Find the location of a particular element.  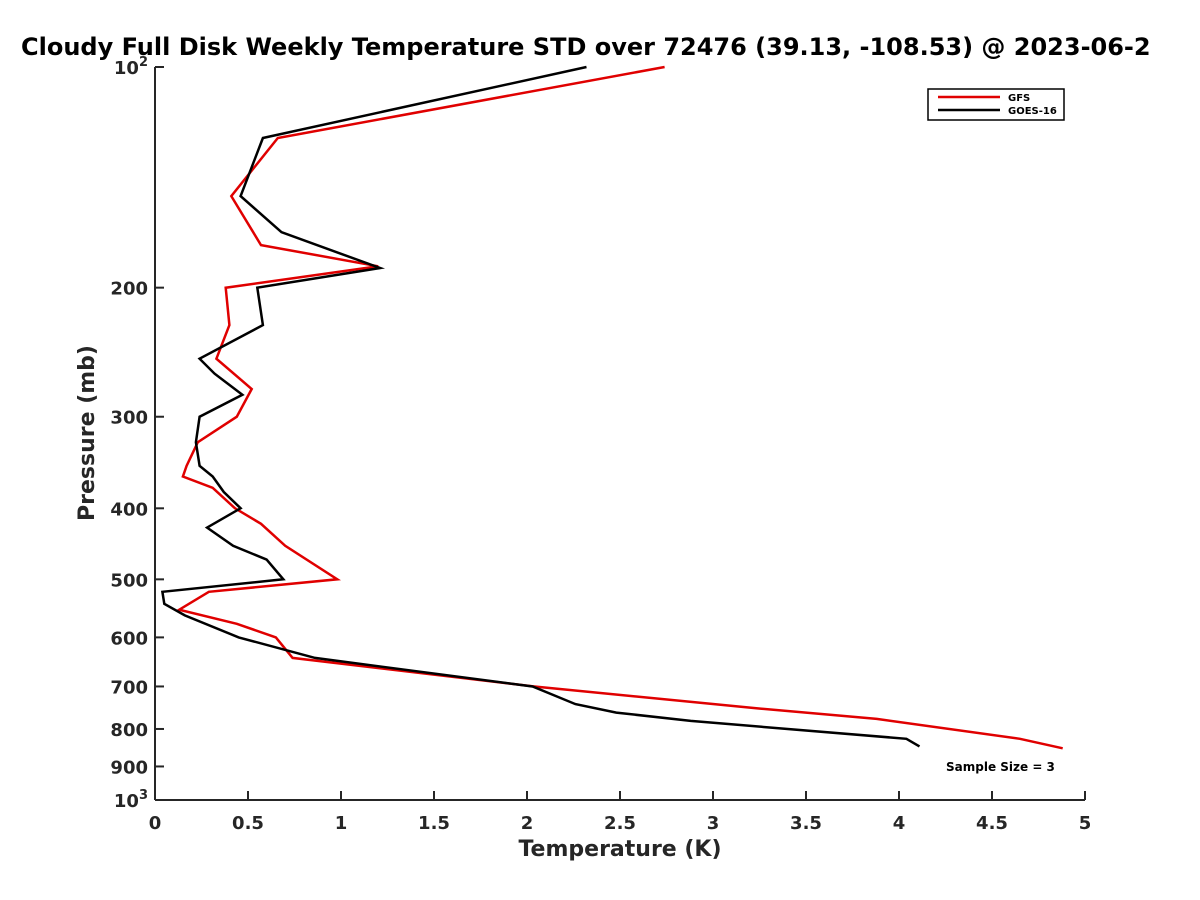

x-tick-label: 0.5 is located at coordinates (248, 823).